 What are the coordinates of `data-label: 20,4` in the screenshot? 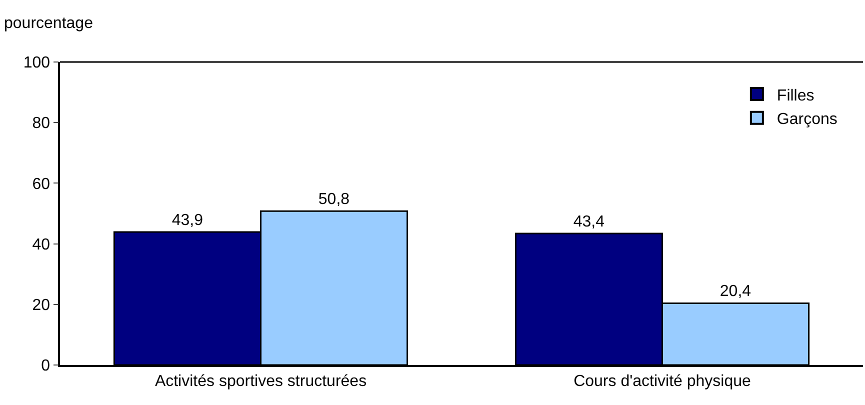 It's located at (736, 291).